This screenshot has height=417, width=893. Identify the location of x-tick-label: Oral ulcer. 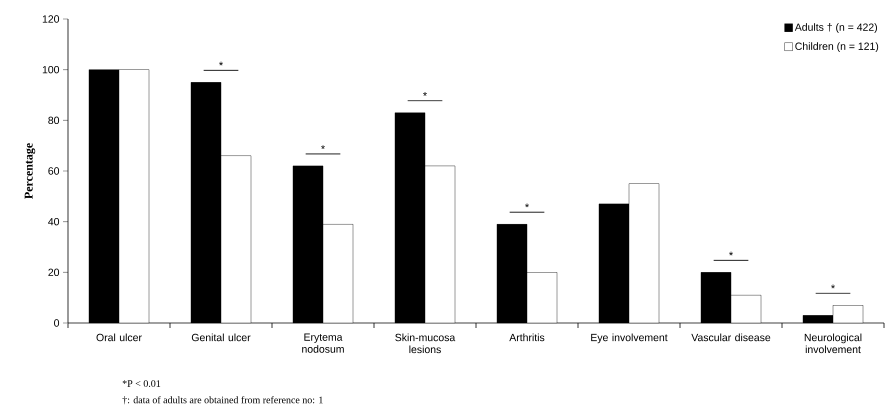
(119, 338).